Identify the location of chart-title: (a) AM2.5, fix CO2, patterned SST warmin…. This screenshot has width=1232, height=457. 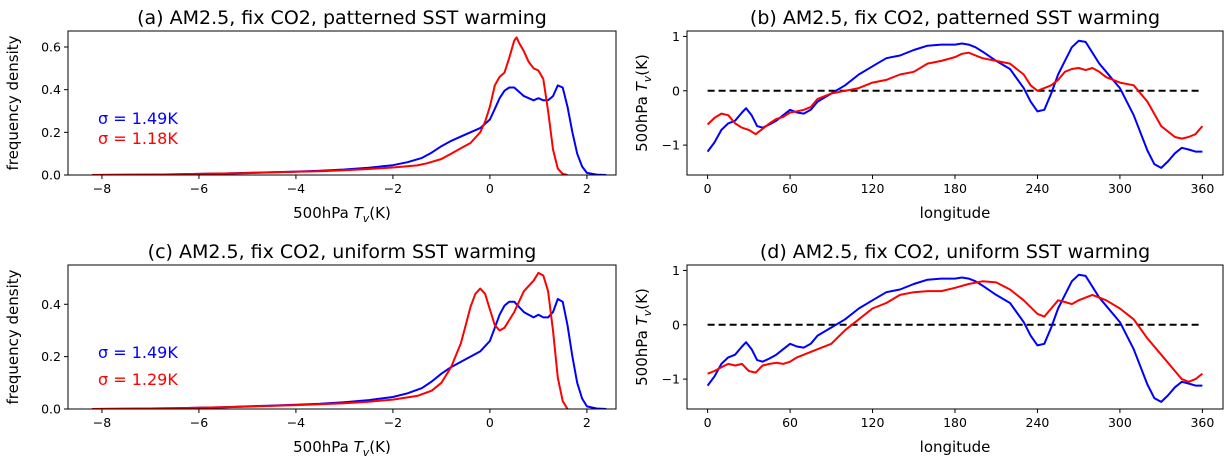
(342, 18).